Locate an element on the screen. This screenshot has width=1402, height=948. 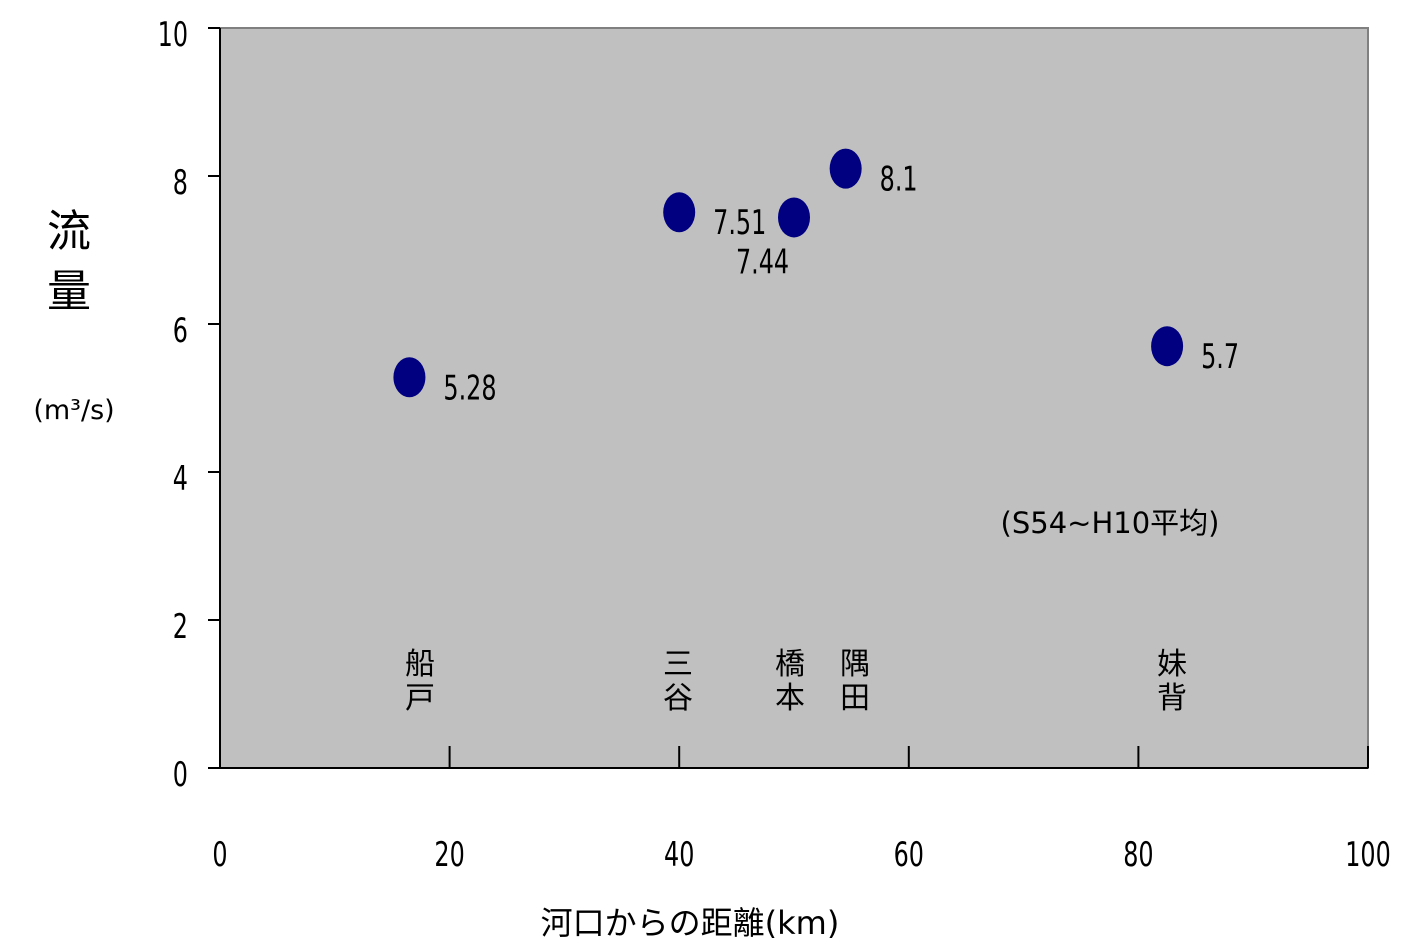
y-tick-label: 8 is located at coordinates (180, 183).